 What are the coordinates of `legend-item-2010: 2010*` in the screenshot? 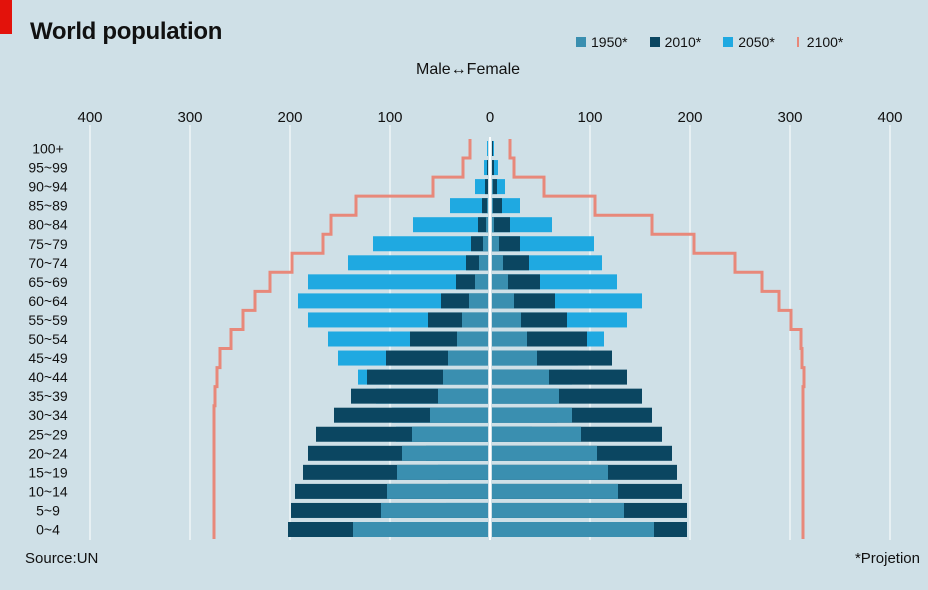 It's located at (675, 42).